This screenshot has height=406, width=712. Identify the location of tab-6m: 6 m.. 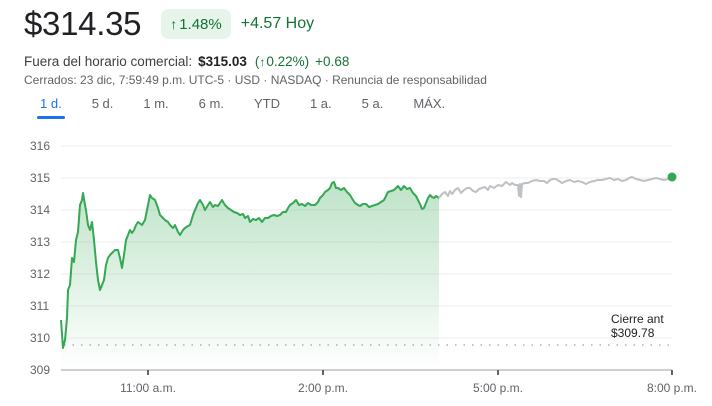
(211, 103).